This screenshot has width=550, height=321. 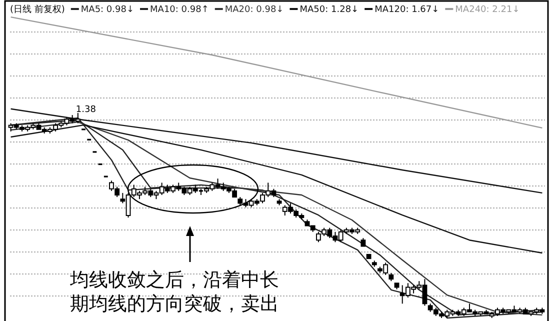 I want to click on legend-label: MA120: 1.67↓, so click(x=407, y=10).